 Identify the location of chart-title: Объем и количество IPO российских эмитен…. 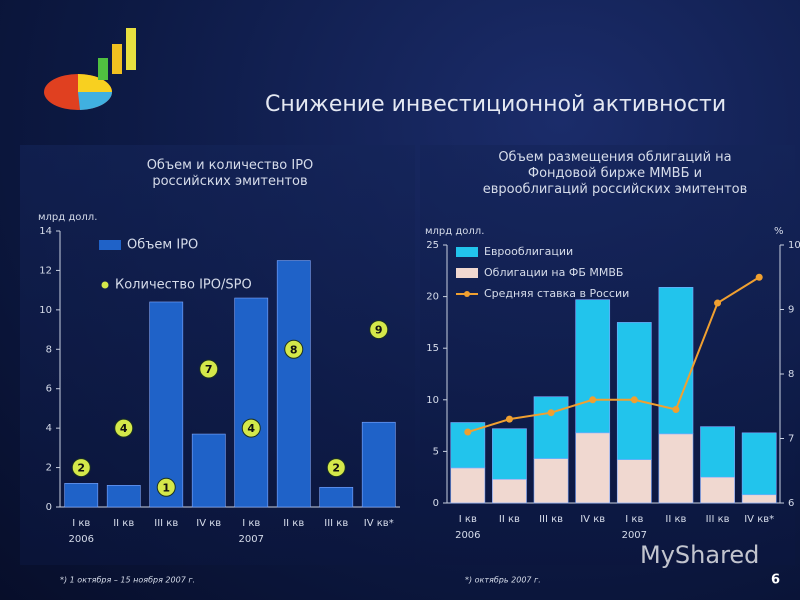
(230, 173).